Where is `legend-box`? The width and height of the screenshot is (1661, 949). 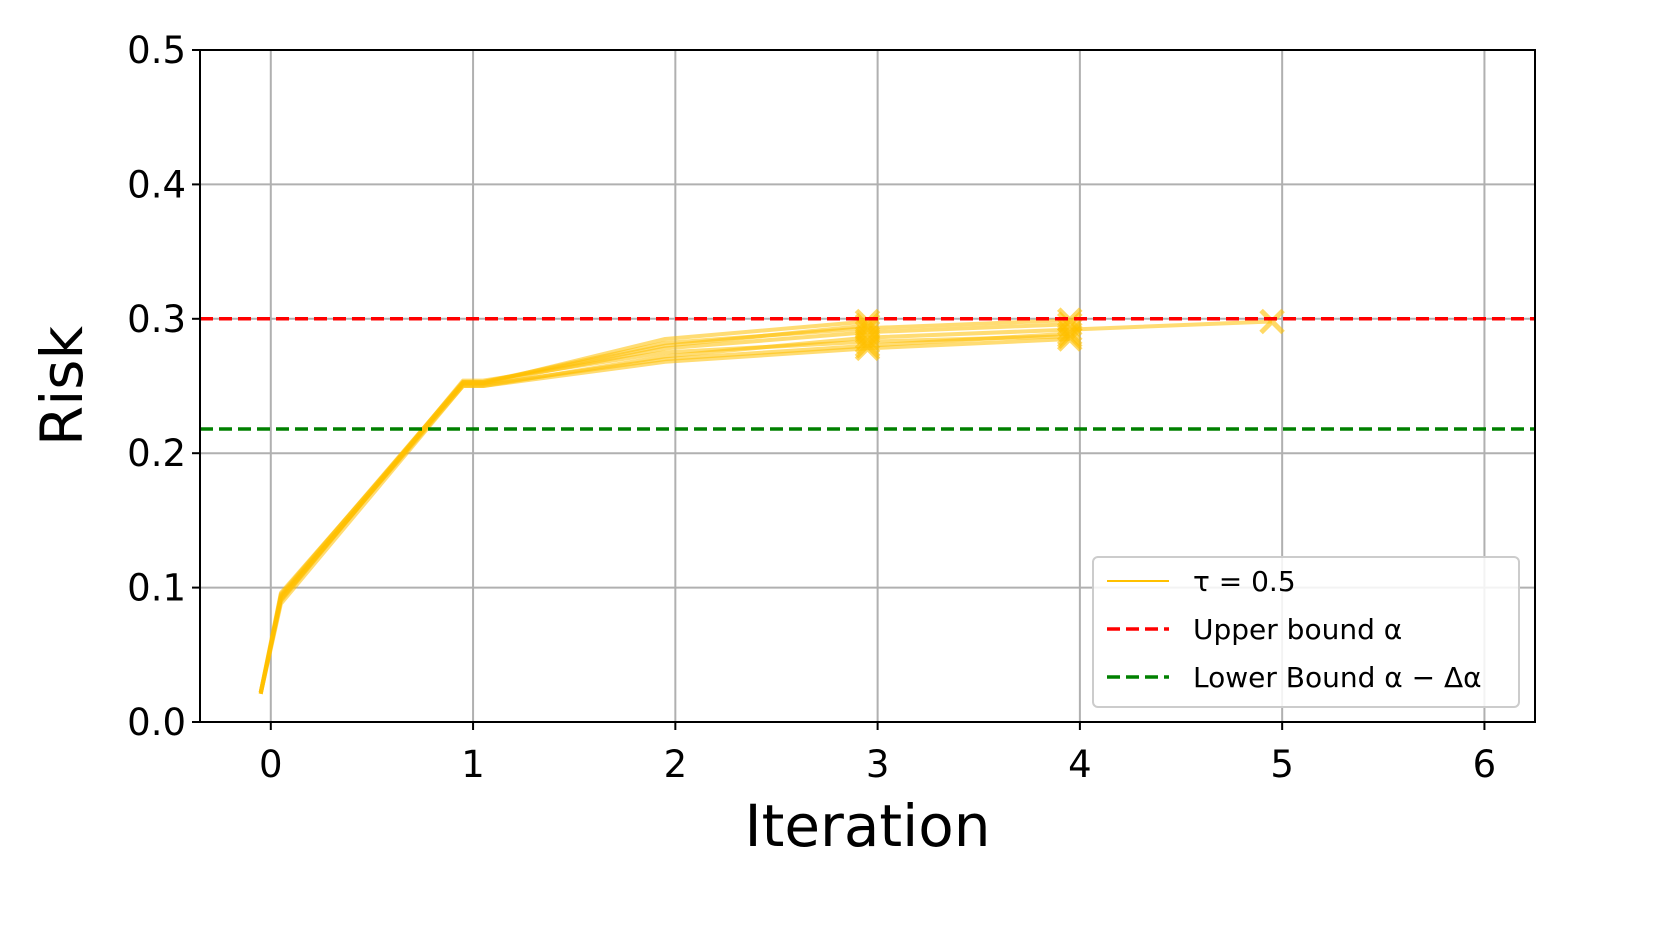 legend-box is located at coordinates (1306, 632).